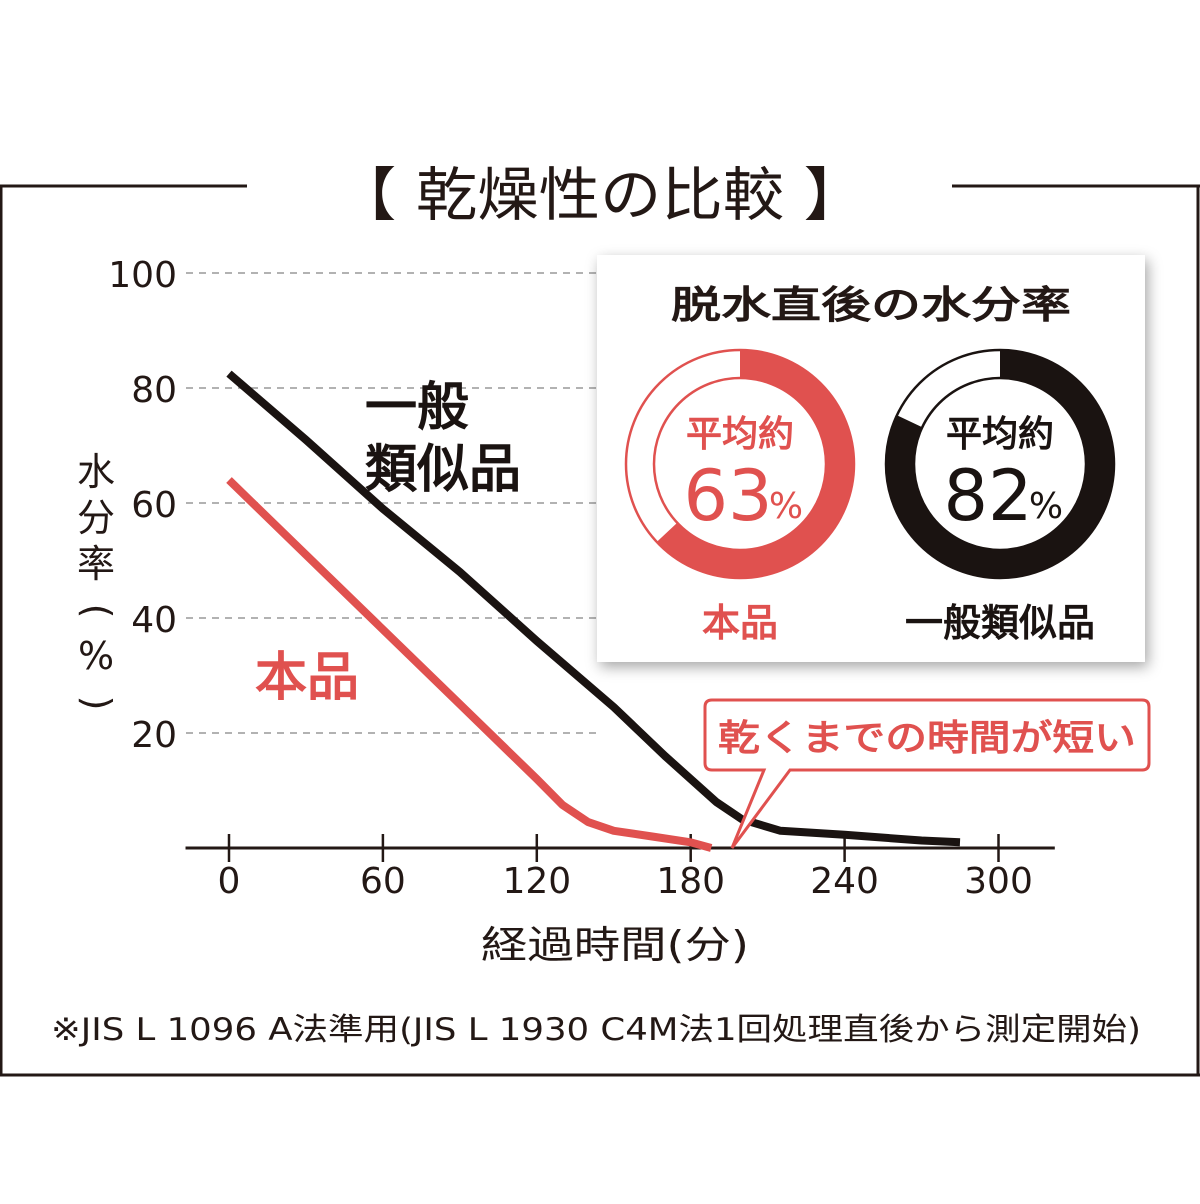 Image resolution: width=1200 pixels, height=1204 pixels. What do you see at coordinates (987, 496) in the screenshot?
I see `donut-value: 82` at bounding box center [987, 496].